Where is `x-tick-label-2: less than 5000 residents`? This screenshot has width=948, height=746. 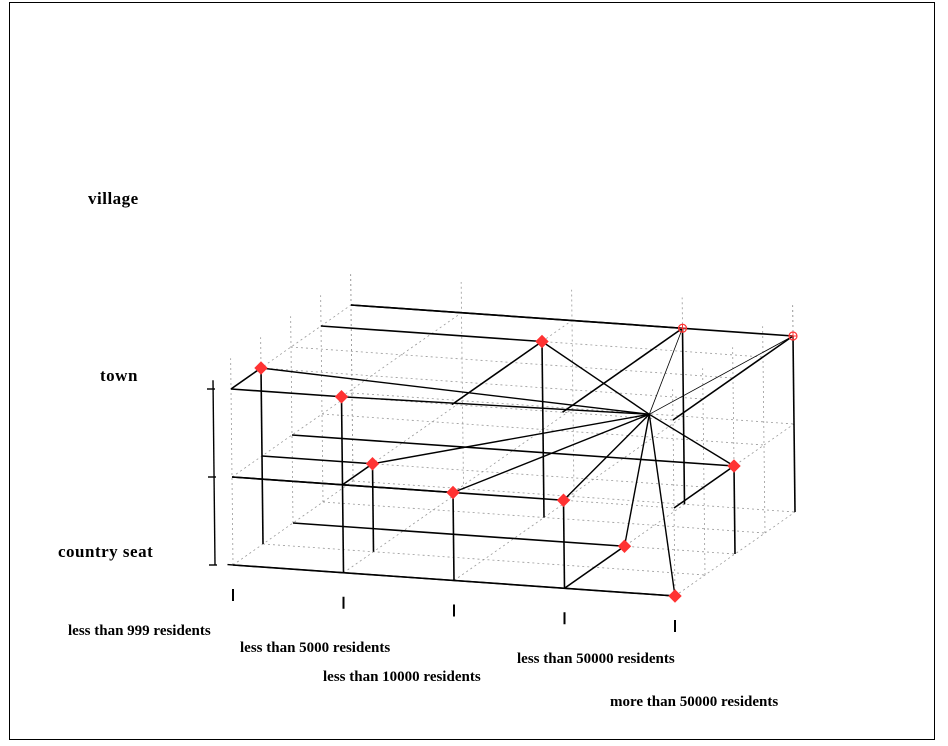
x-tick-label-2: less than 5000 residents is located at coordinates (315, 648).